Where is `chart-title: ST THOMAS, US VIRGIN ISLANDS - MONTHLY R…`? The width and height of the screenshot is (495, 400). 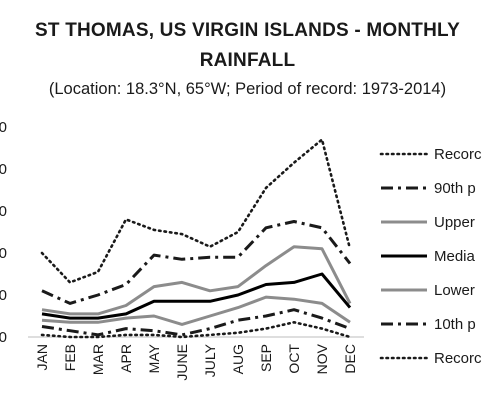
chart-title: ST THOMAS, US VIRGIN ISLANDS - MONTHLY R… is located at coordinates (247, 45).